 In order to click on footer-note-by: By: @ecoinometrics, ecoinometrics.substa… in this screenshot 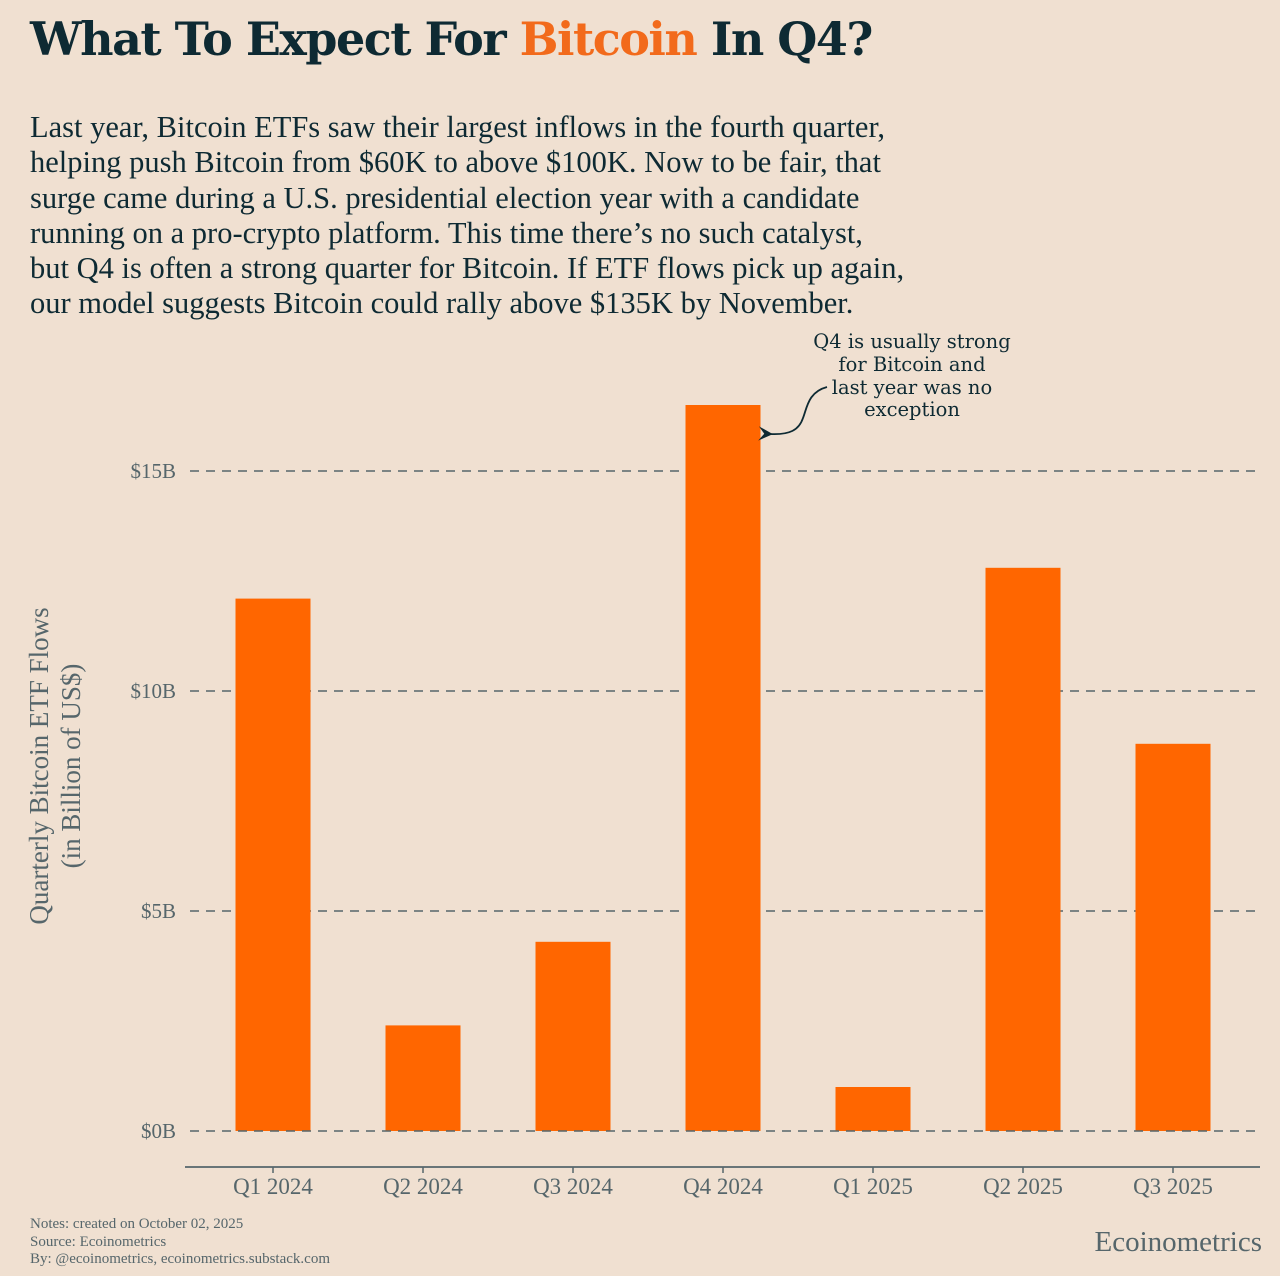, I will do `click(180, 1259)`.